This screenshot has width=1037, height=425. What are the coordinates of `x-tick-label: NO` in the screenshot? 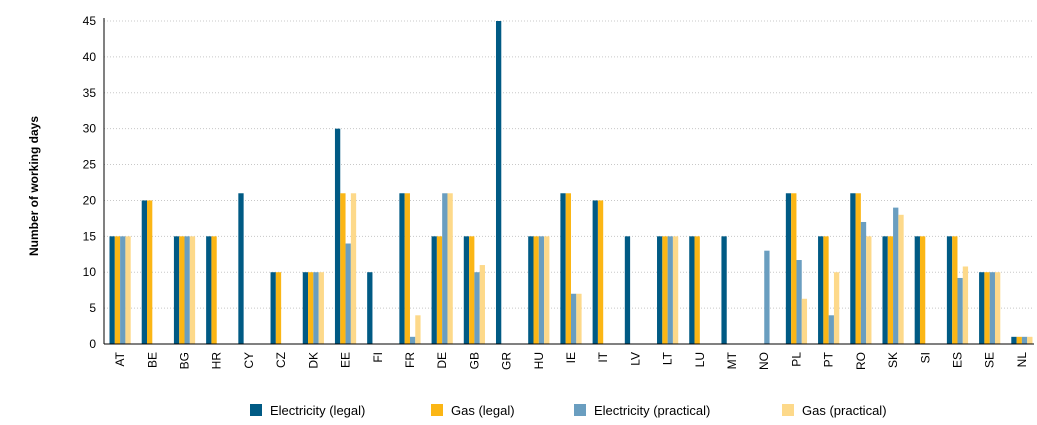 It's located at (764, 361).